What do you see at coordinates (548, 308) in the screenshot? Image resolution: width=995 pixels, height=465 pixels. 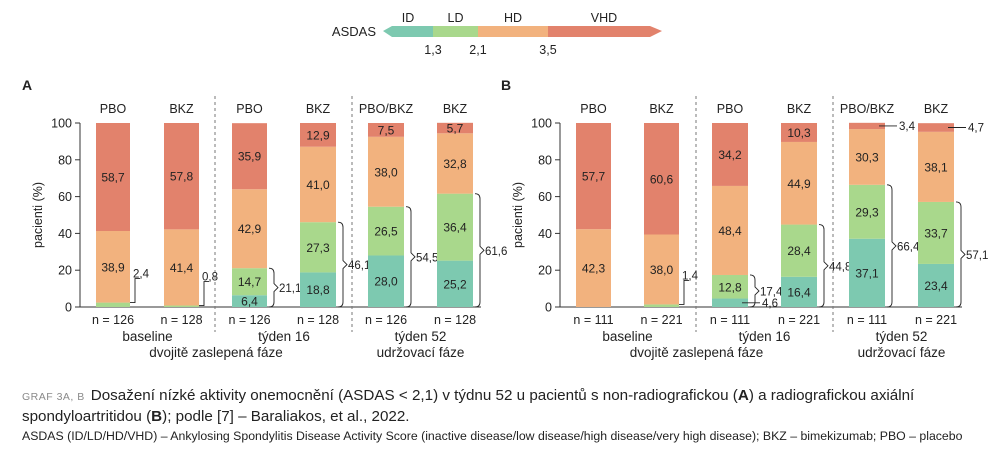 I see `y-tick-label: 0` at bounding box center [548, 308].